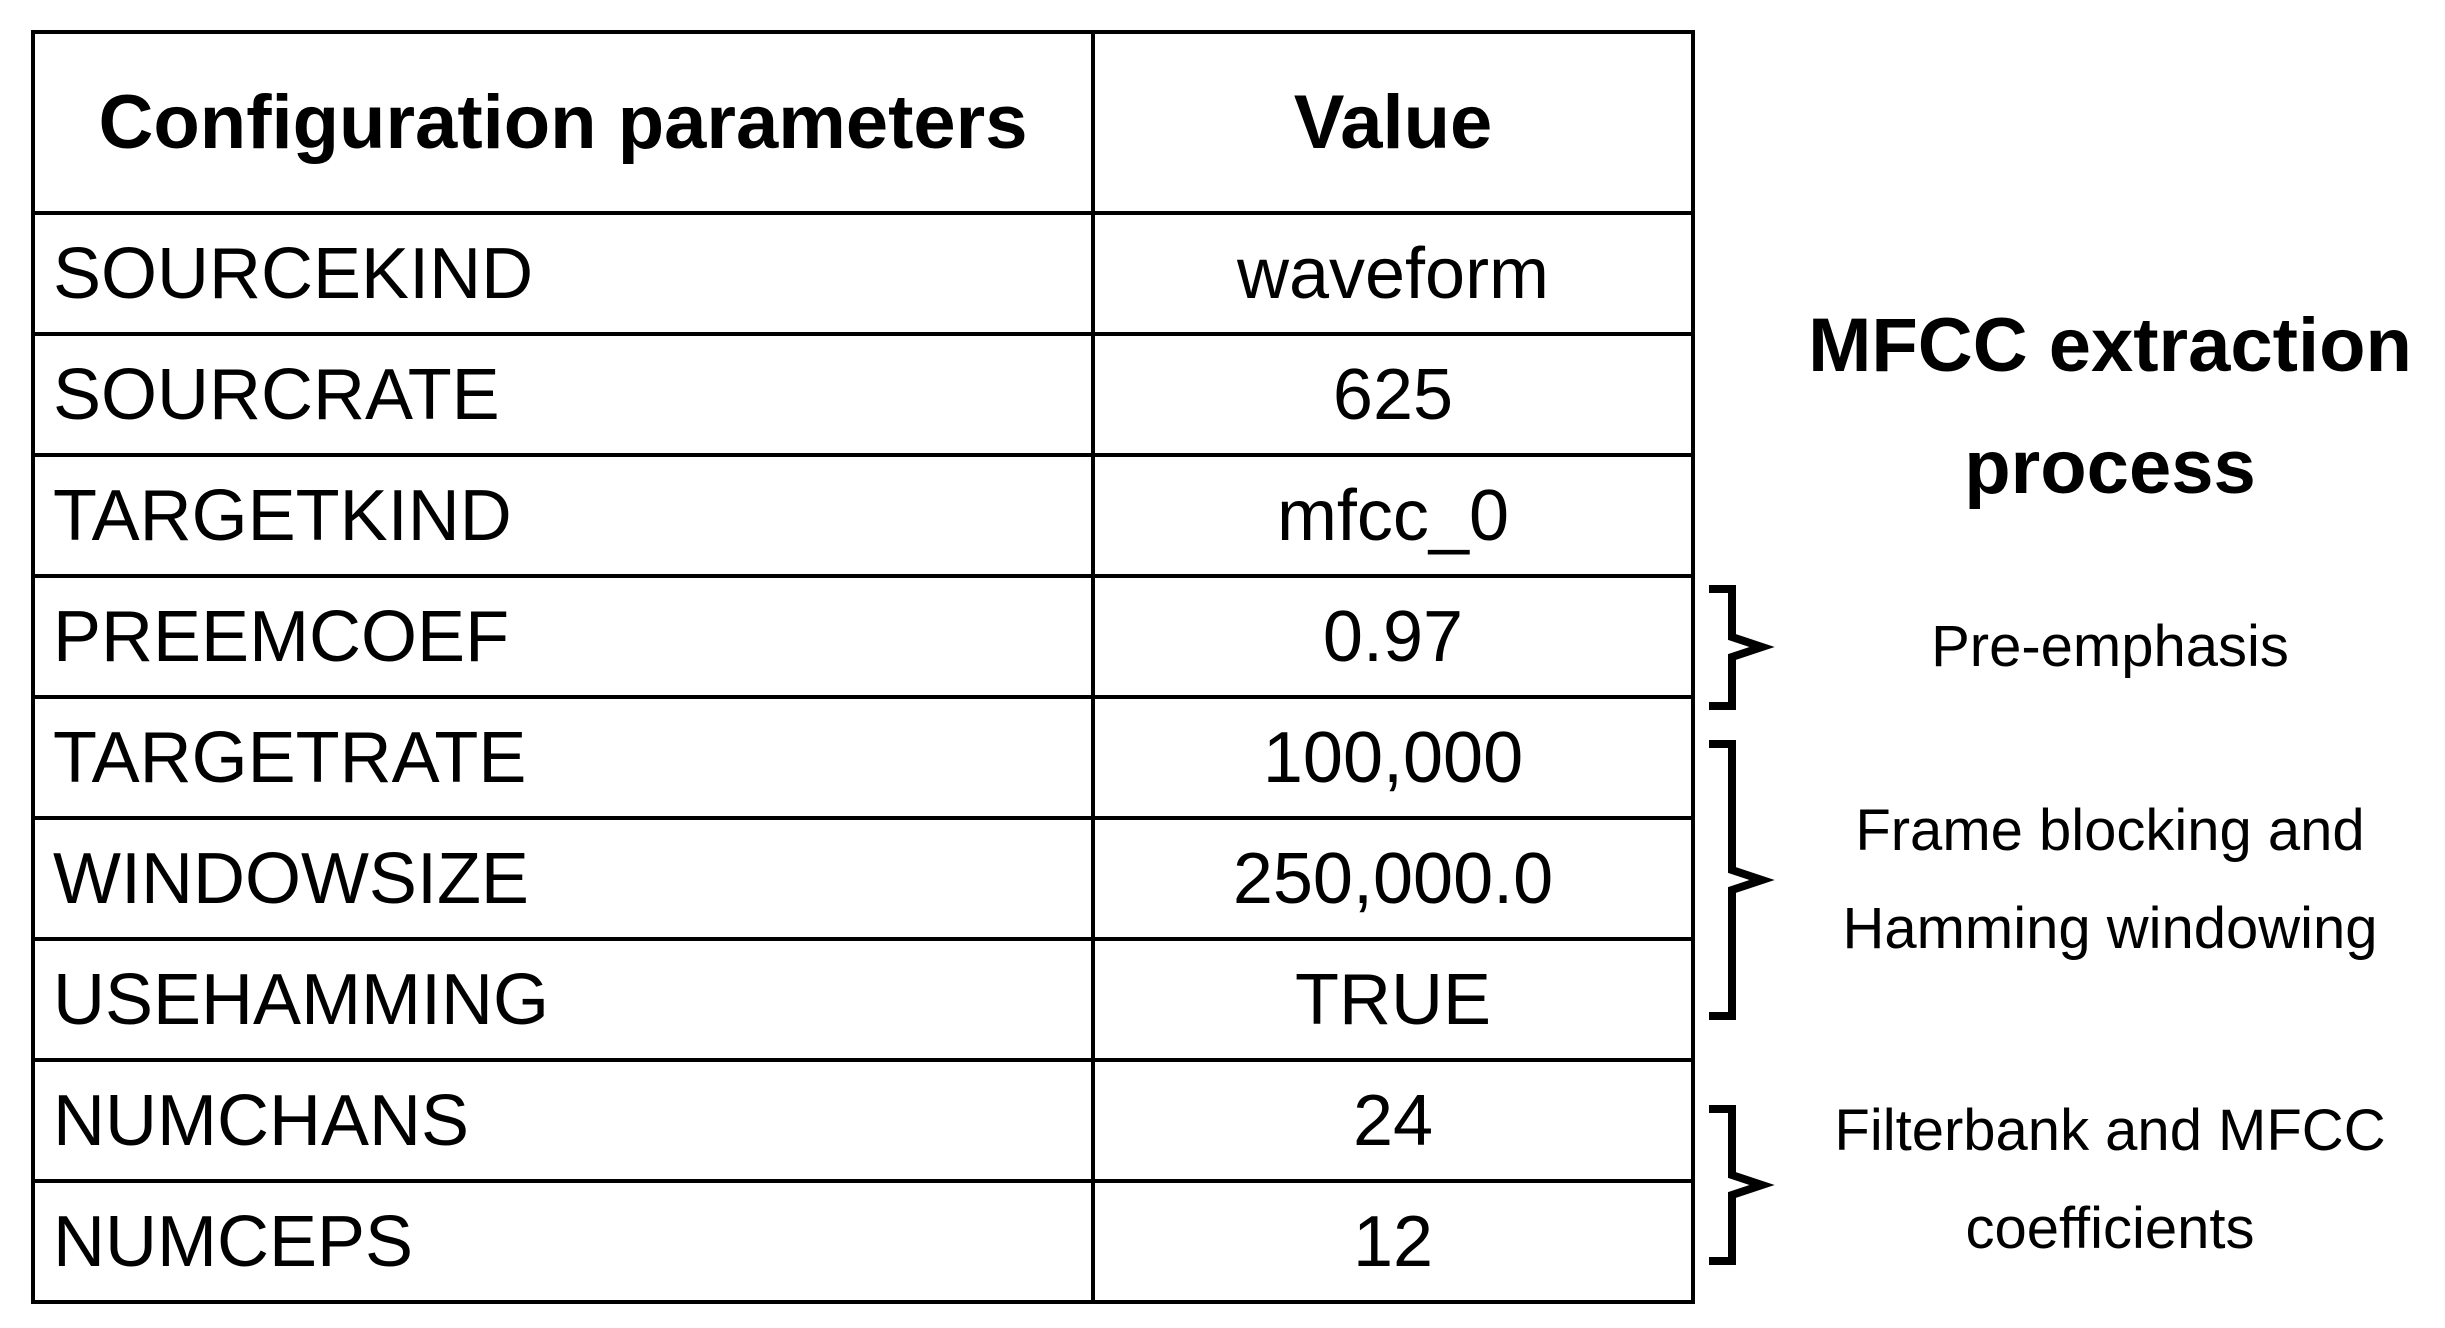 The width and height of the screenshot is (2445, 1328). Describe the element at coordinates (1393, 122) in the screenshot. I see `header-value: Value` at that location.